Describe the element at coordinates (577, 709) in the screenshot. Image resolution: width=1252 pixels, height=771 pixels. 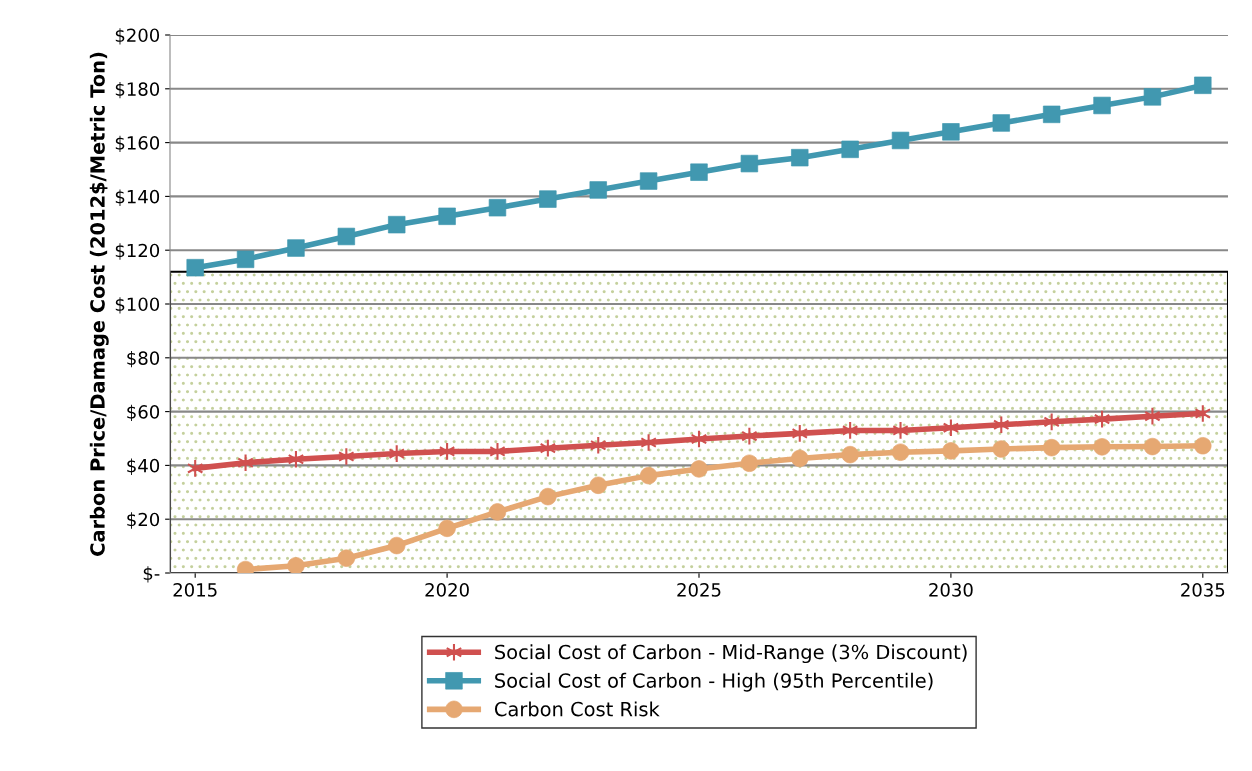
I see `legend-label: Carbon Cost Risk` at that location.